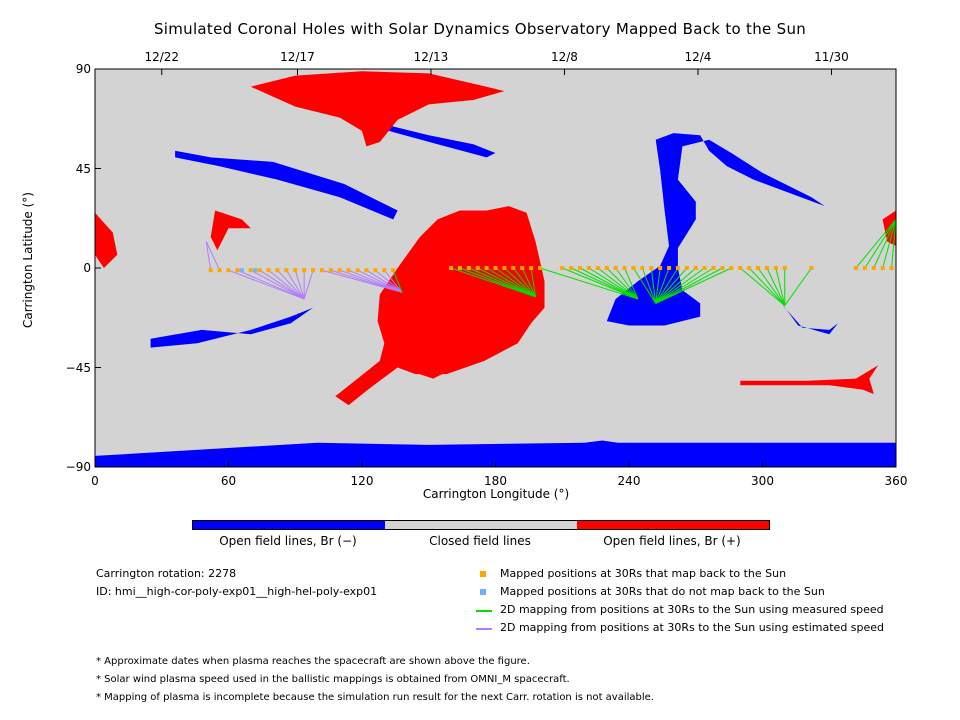  What do you see at coordinates (362, 481) in the screenshot?
I see `x-tick-label: 120` at bounding box center [362, 481].